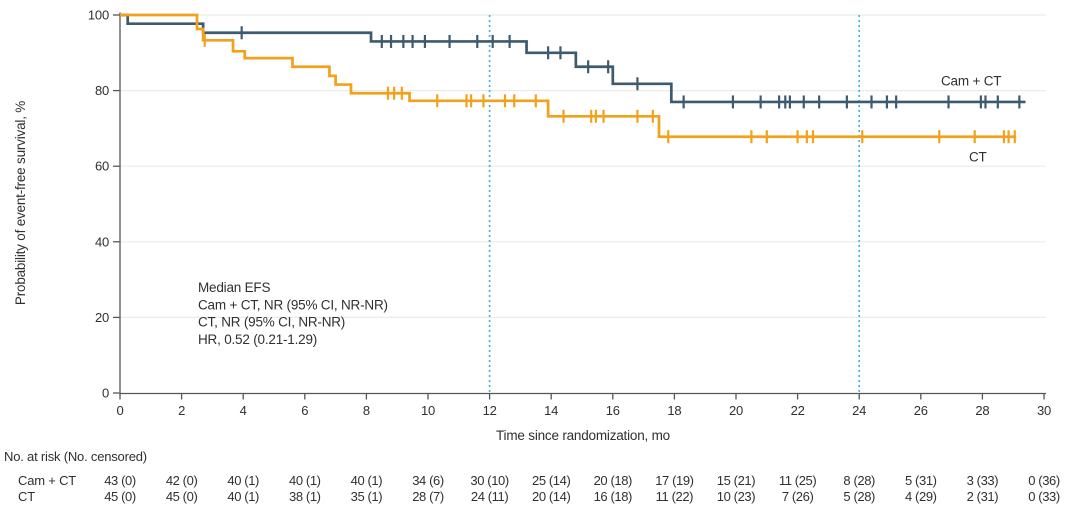 This screenshot has height=519, width=1080. I want to click on risk-value: 20 (14), so click(551, 496).